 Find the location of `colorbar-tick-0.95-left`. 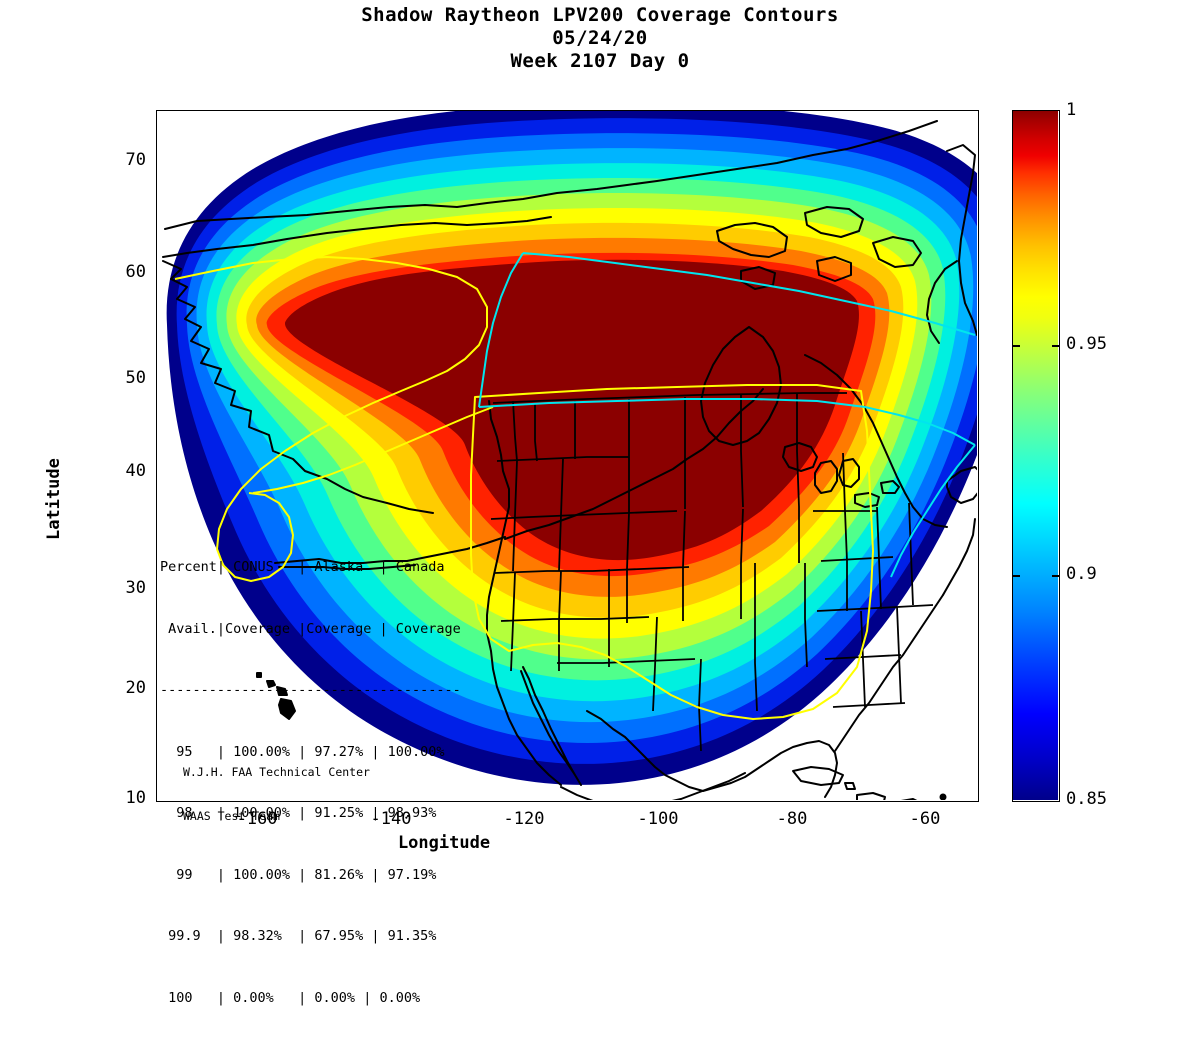

colorbar-tick-0.95-left is located at coordinates (1016, 346).